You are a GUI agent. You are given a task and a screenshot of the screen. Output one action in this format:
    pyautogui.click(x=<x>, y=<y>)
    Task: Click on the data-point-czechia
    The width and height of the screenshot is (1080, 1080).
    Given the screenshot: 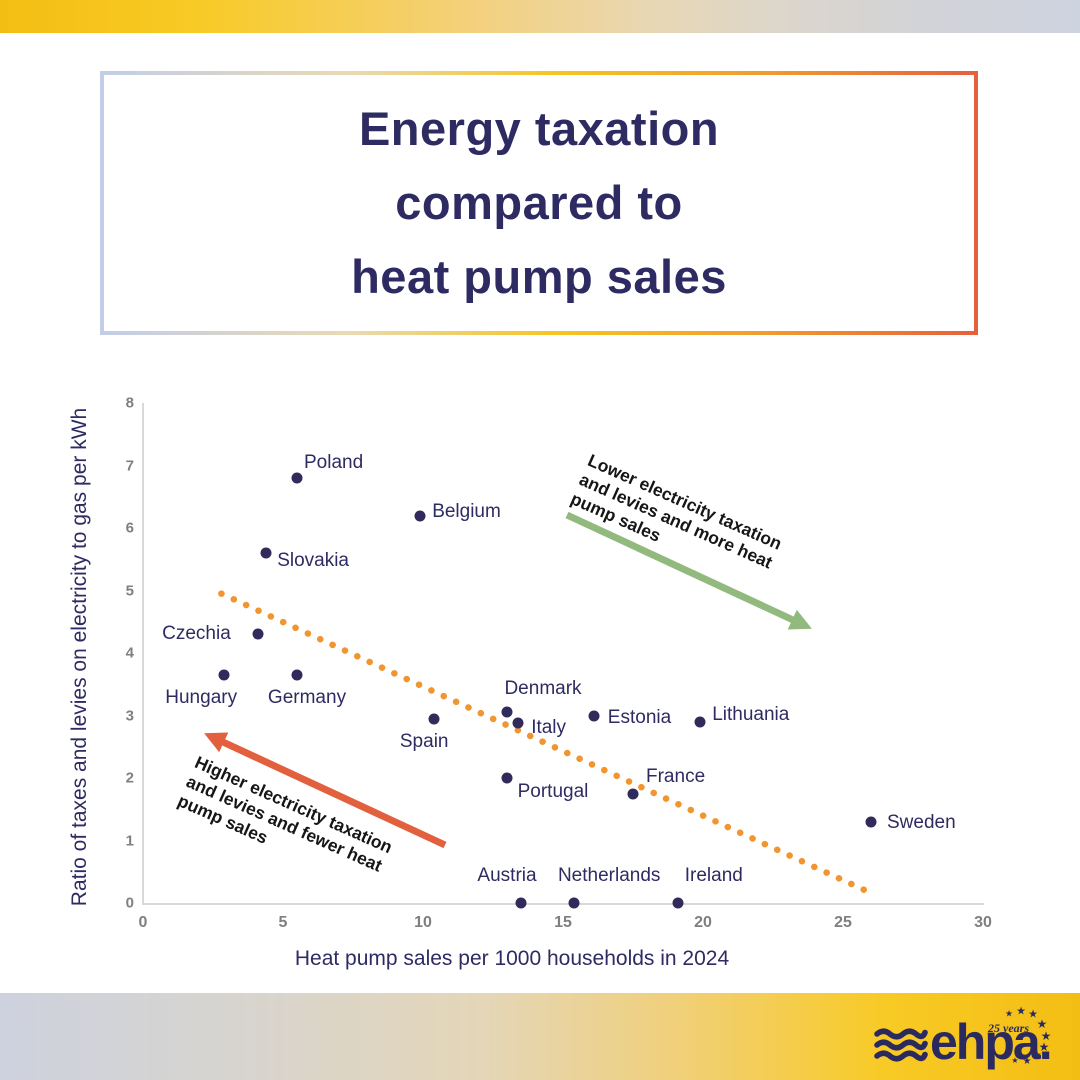 What is the action you would take?
    pyautogui.click(x=258, y=634)
    